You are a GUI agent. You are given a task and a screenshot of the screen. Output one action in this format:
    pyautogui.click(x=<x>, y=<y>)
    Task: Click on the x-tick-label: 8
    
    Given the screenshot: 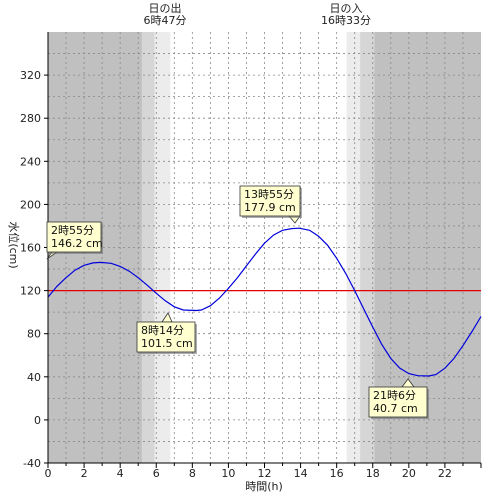 What is the action you would take?
    pyautogui.click(x=192, y=473)
    